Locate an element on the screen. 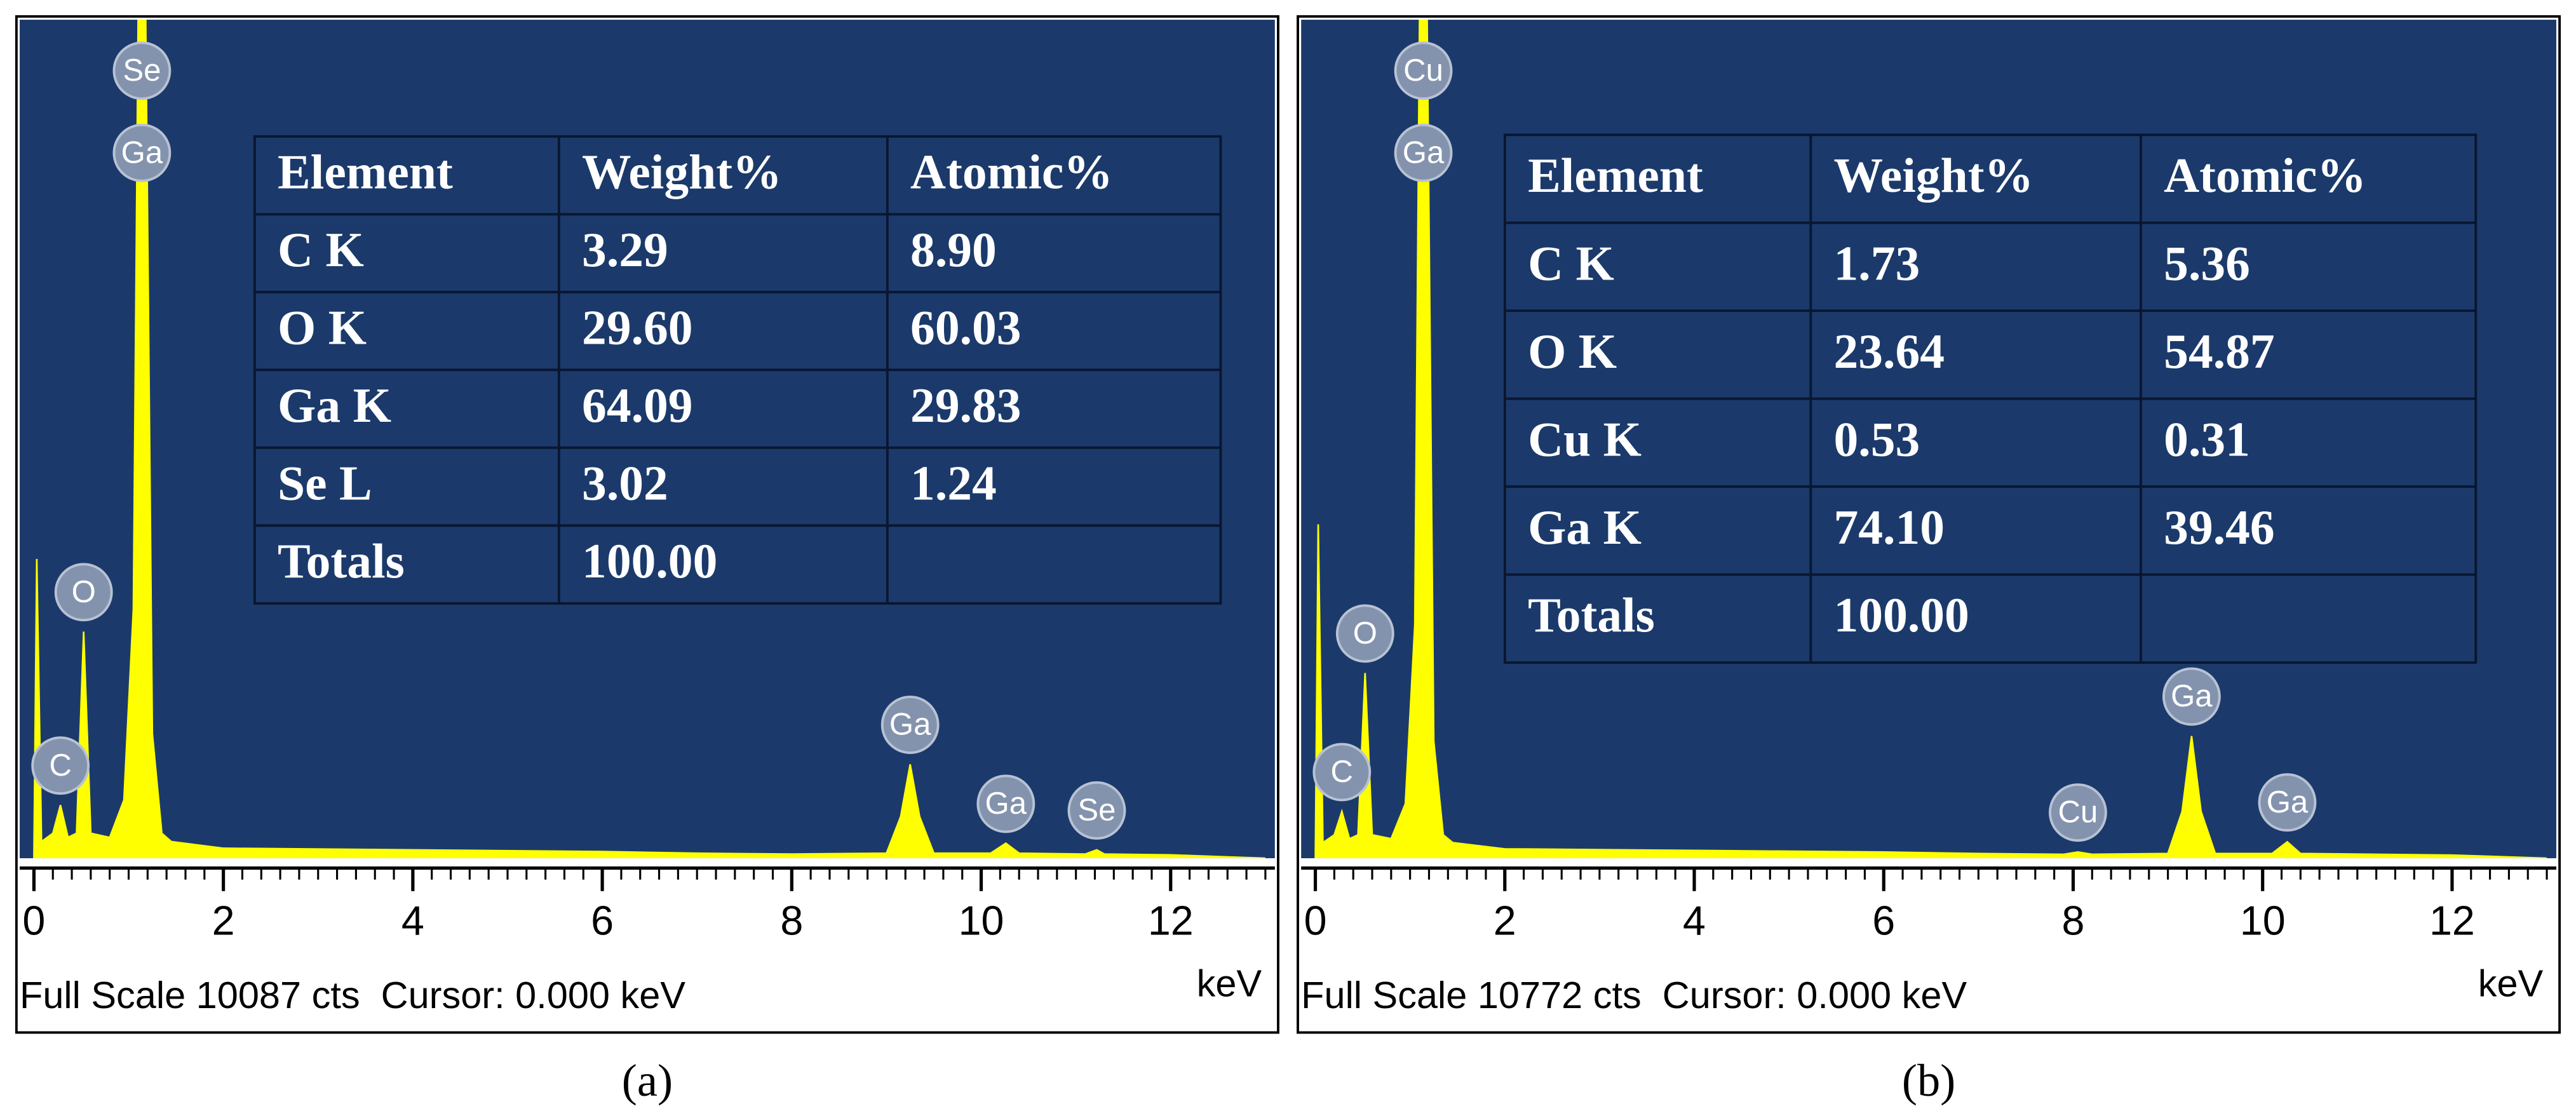 Image resolution: width=2576 pixels, height=1118 pixels. table-cell: 29.83 is located at coordinates (966, 406).